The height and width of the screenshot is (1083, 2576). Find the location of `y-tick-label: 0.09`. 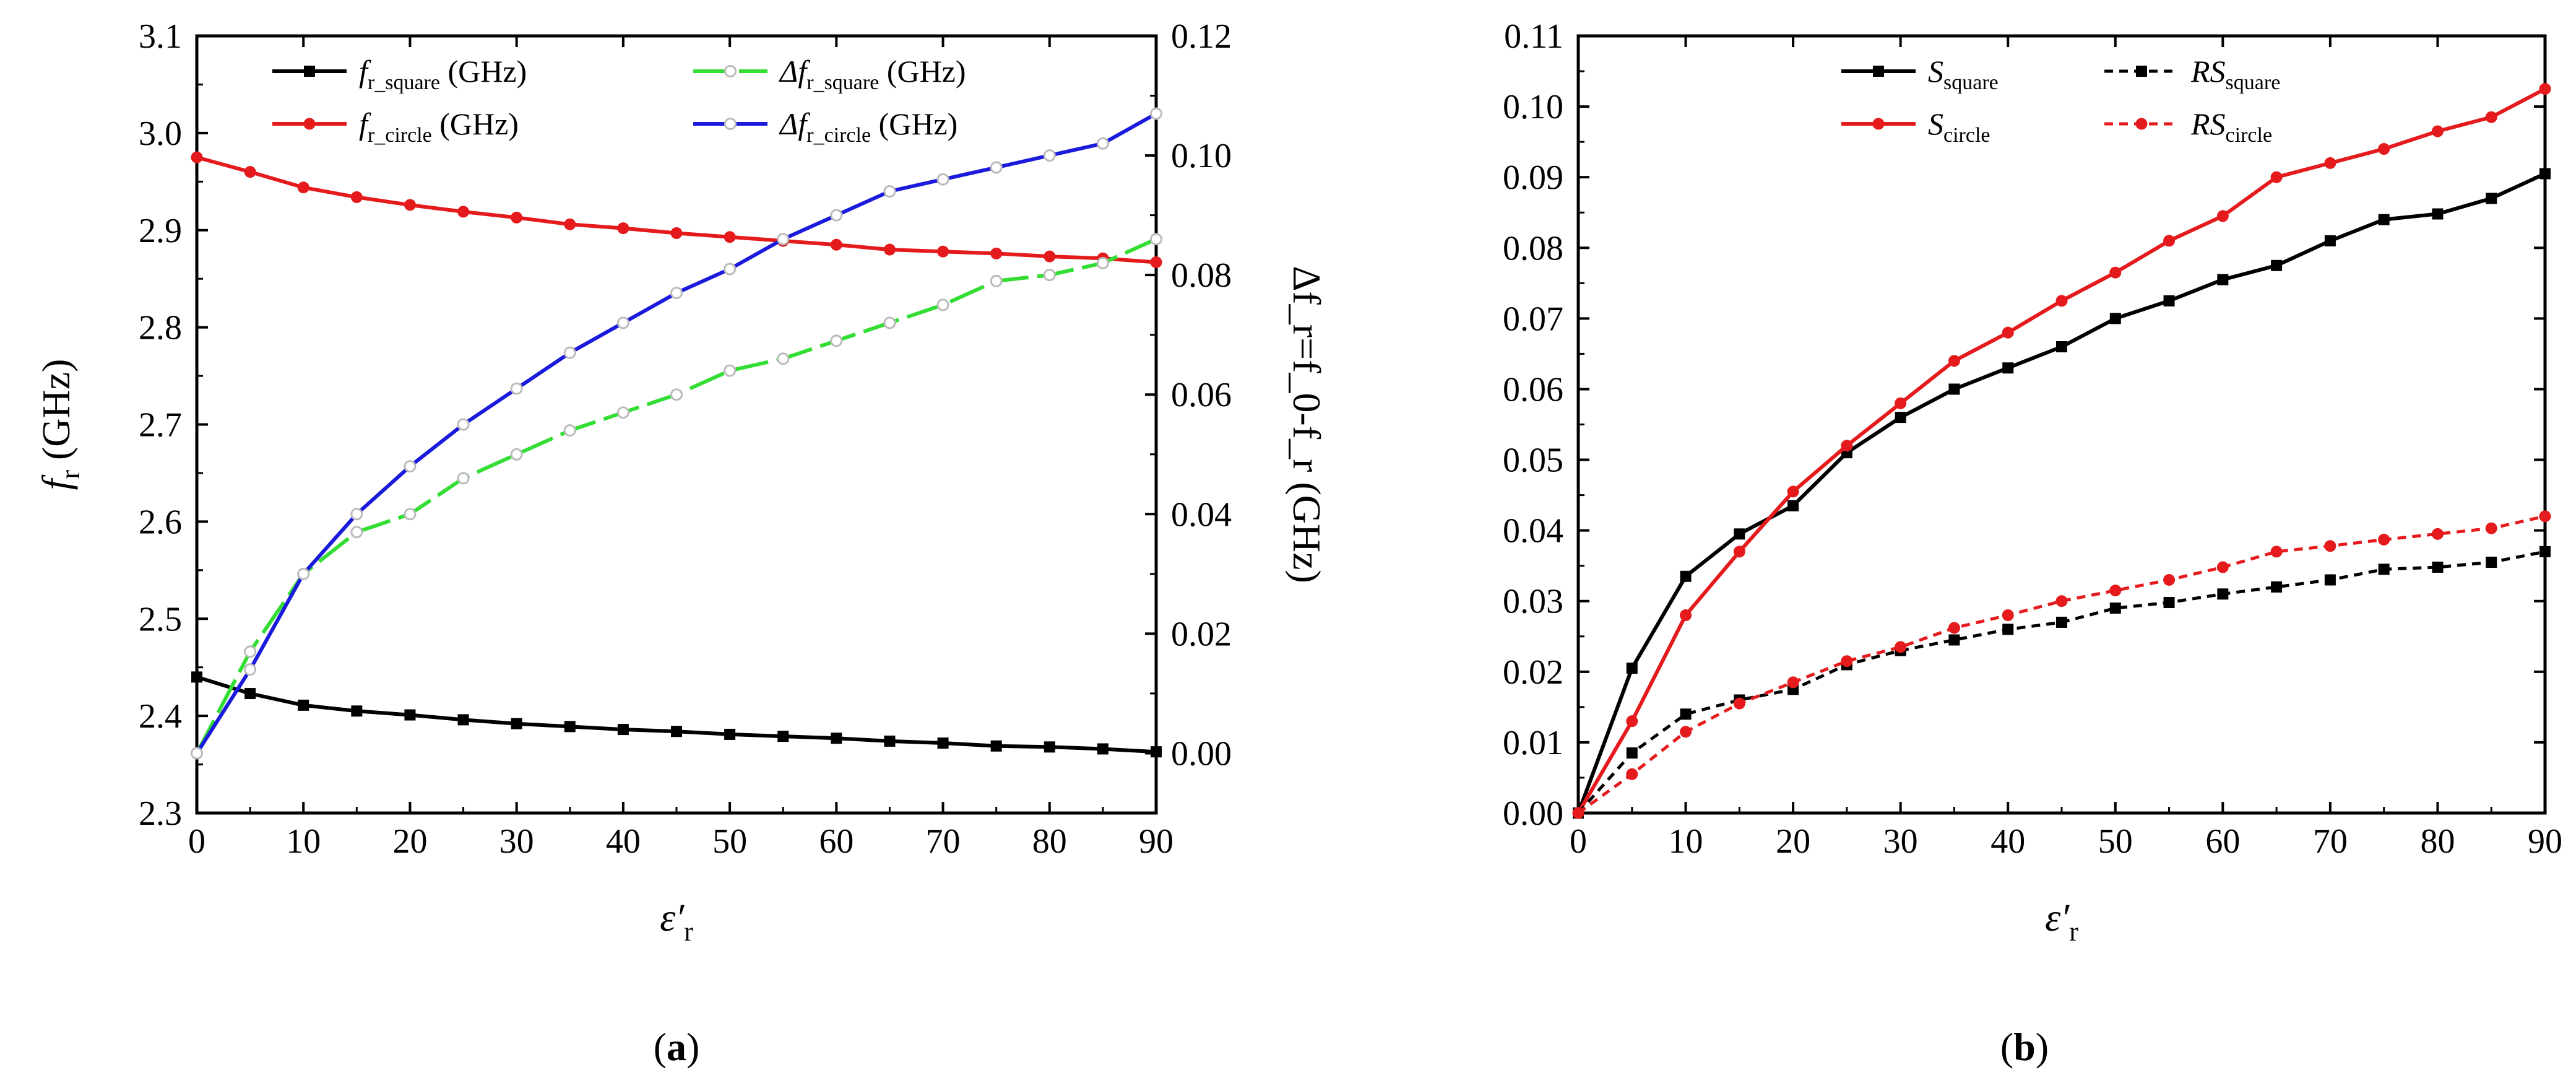

y-tick-label: 0.09 is located at coordinates (1533, 178).